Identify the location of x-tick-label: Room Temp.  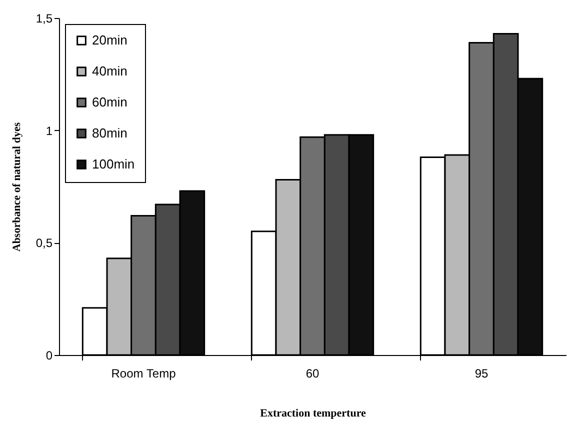
(143, 373).